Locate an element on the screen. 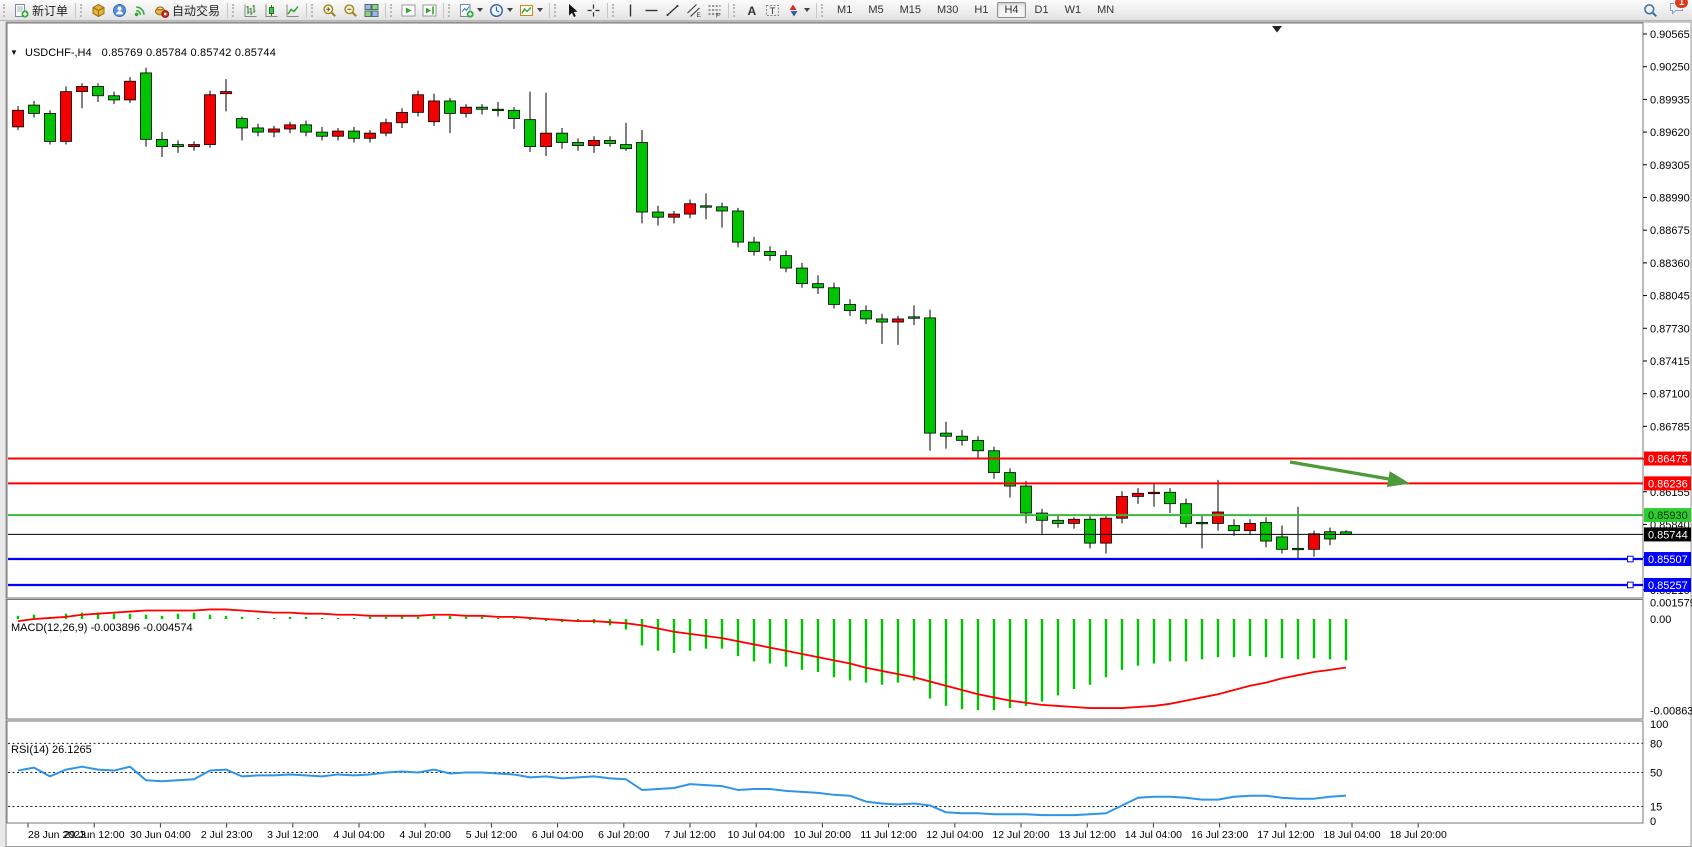  timeframe-m1-button: M1 is located at coordinates (845, 10).